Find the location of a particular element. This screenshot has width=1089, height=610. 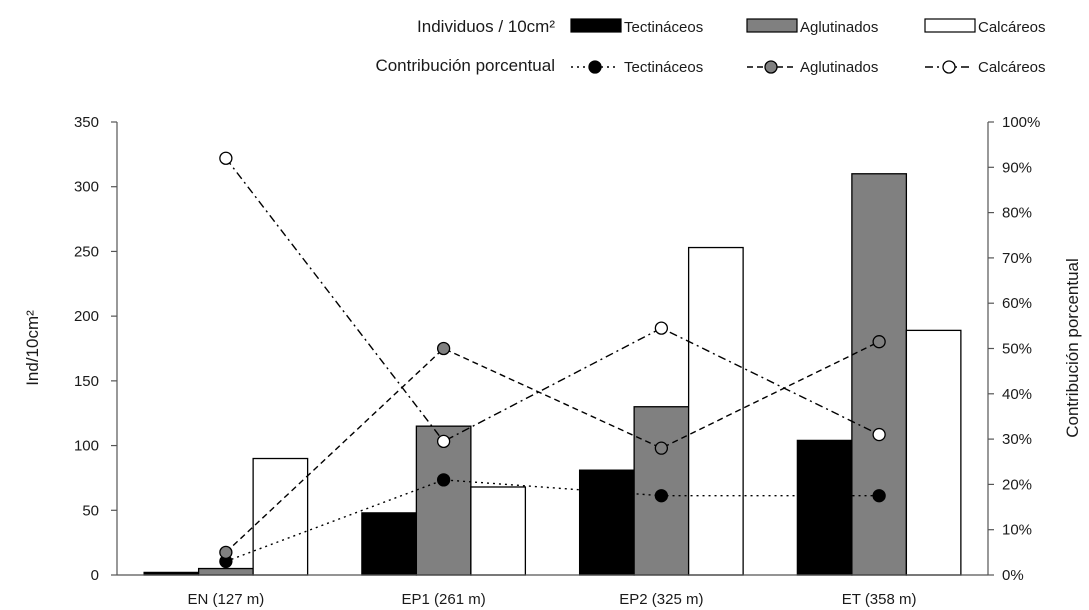

right-tick-label: 70% is located at coordinates (1017, 258).